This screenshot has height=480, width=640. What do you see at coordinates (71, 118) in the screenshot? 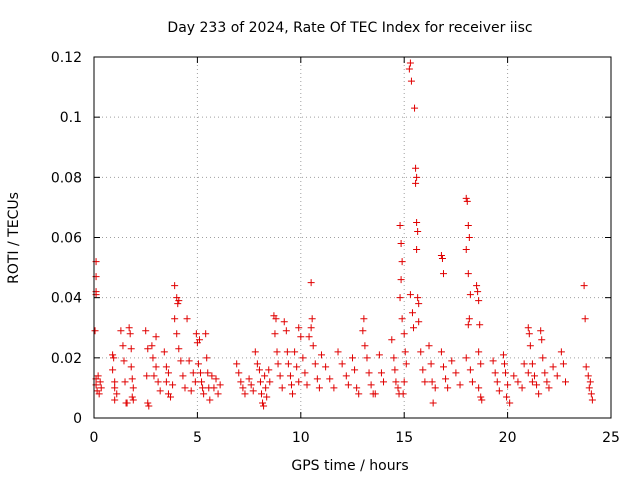
I see `y-tick-label: 0.1` at bounding box center [71, 118].